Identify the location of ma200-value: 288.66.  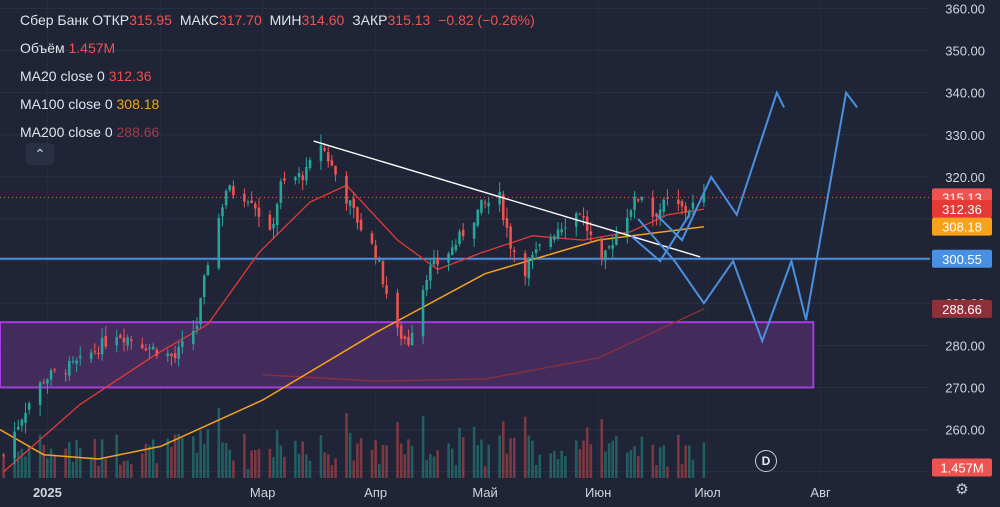
(138, 132).